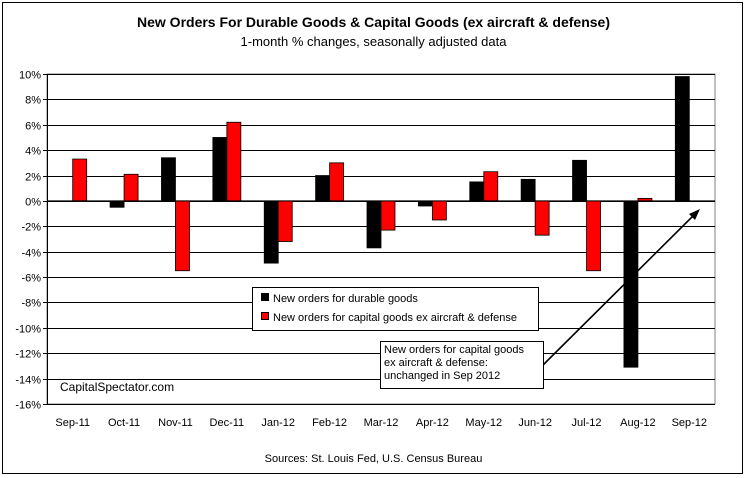 This screenshot has width=747, height=478. Describe the element at coordinates (689, 423) in the screenshot. I see `x-tick-label: Sep-12` at that location.